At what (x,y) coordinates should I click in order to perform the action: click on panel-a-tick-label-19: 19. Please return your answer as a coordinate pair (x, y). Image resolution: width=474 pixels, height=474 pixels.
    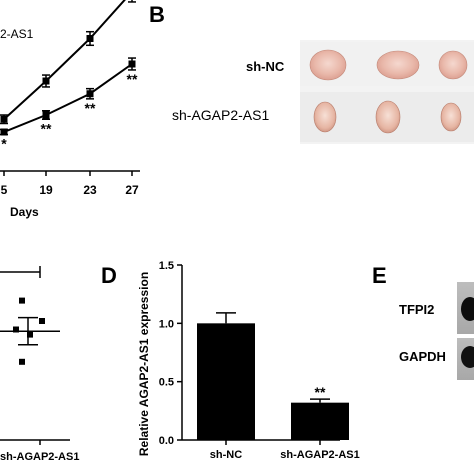
    Looking at the image, I should click on (46, 190).